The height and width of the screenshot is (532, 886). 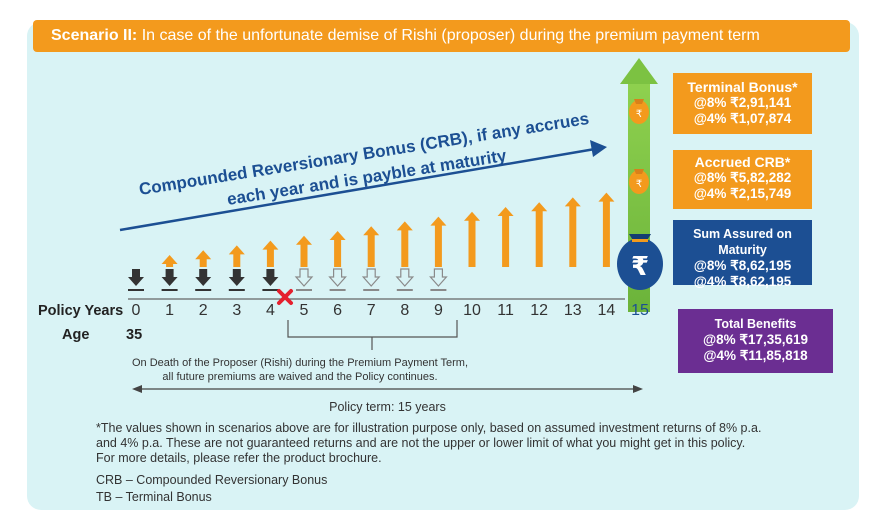 What do you see at coordinates (304, 310) in the screenshot?
I see `year-label: 5` at bounding box center [304, 310].